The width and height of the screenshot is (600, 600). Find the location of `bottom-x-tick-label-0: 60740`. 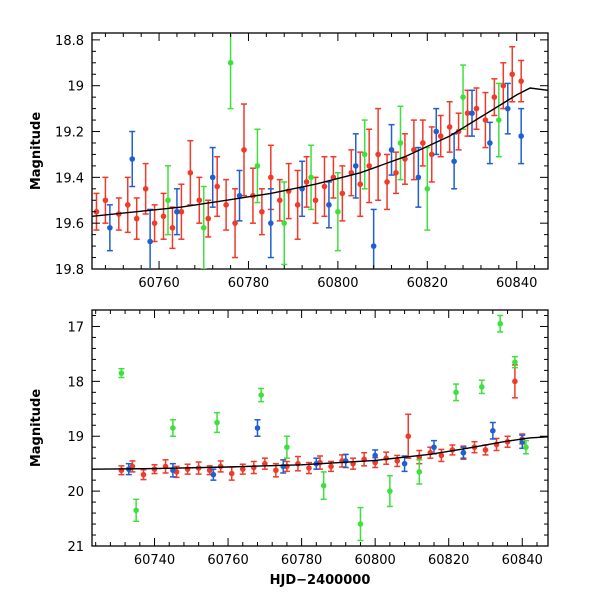

bottom-x-tick-label-0: 60740 is located at coordinates (154, 560).